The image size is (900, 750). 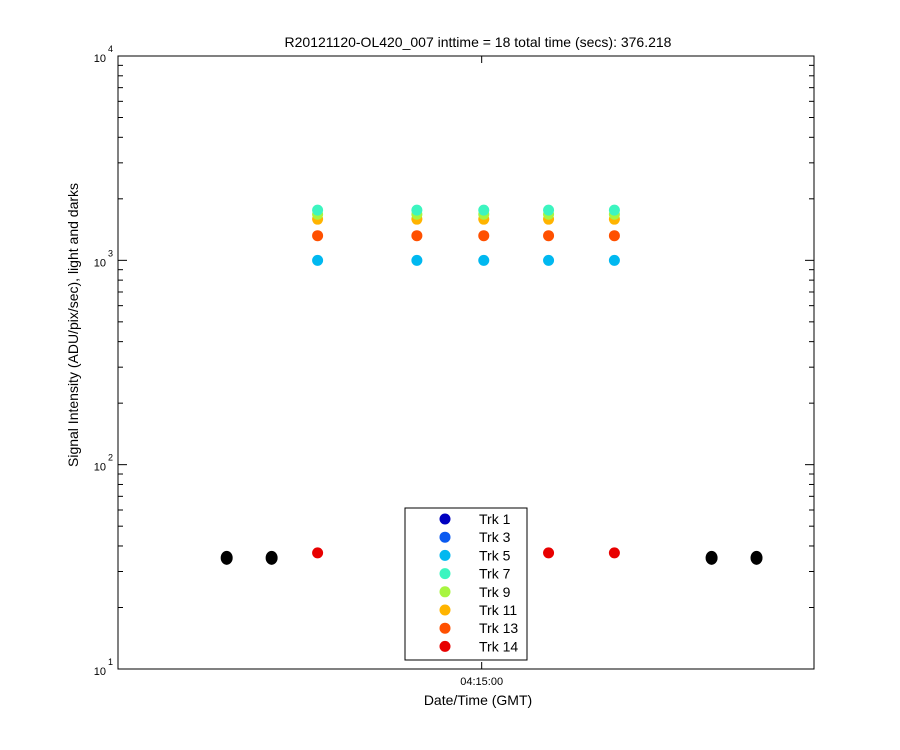 I want to click on legend-label: Trk 1, so click(x=495, y=519).